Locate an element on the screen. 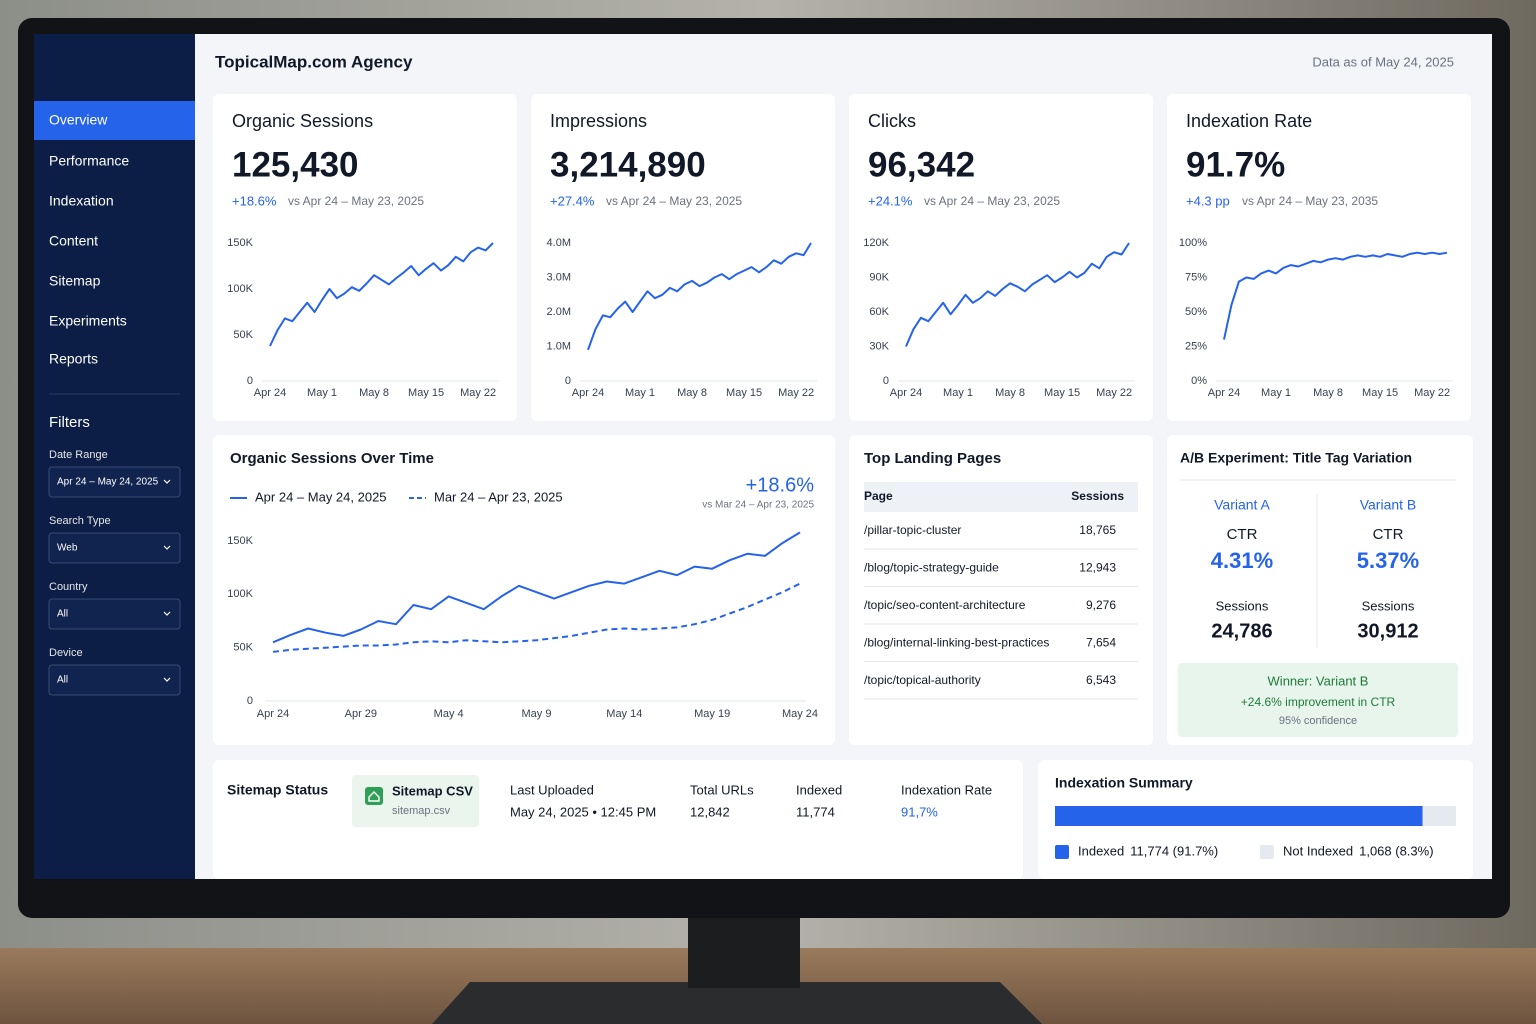 This screenshot has width=1536, height=1024. winner-box is located at coordinates (1318, 700).